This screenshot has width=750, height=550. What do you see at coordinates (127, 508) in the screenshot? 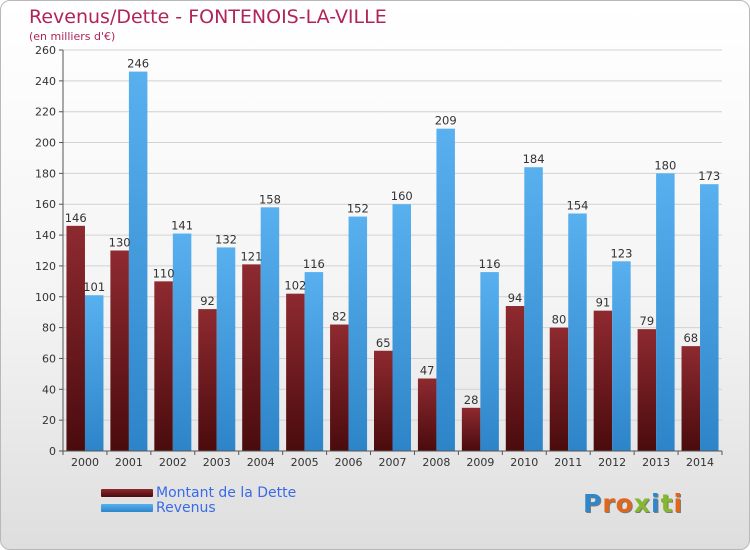
I see `legend-swatch-revenue` at bounding box center [127, 508].